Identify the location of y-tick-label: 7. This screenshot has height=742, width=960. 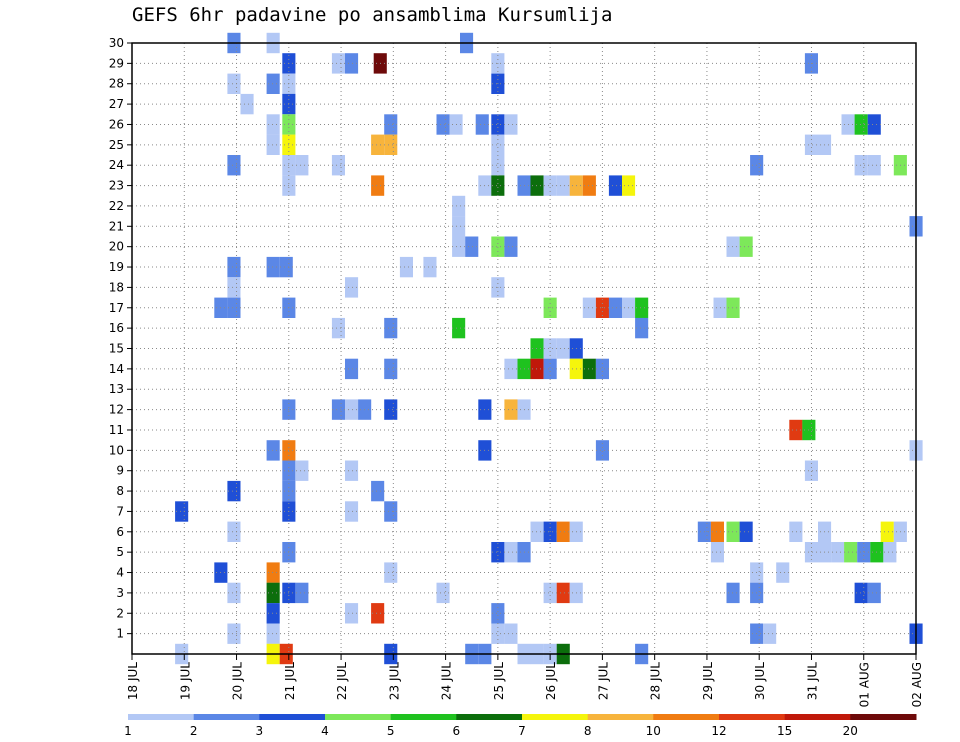
(120, 511).